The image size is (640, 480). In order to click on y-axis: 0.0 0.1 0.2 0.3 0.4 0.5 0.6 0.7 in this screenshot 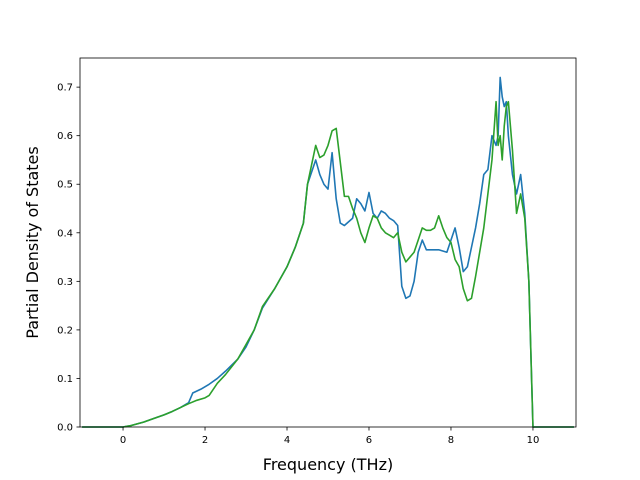, I will do `click(68, 258)`.